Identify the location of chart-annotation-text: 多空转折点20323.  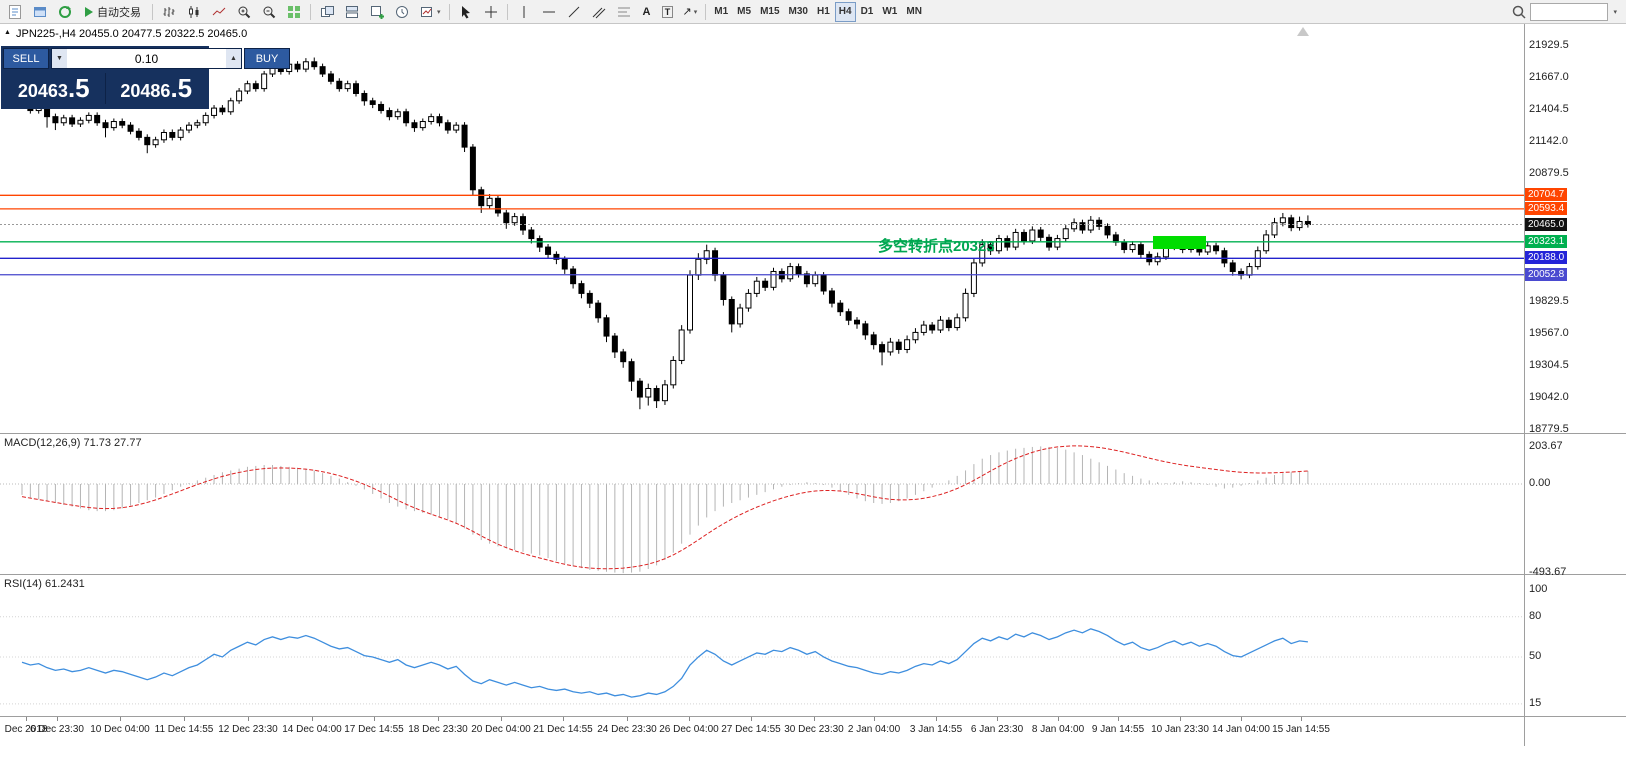
(936, 246).